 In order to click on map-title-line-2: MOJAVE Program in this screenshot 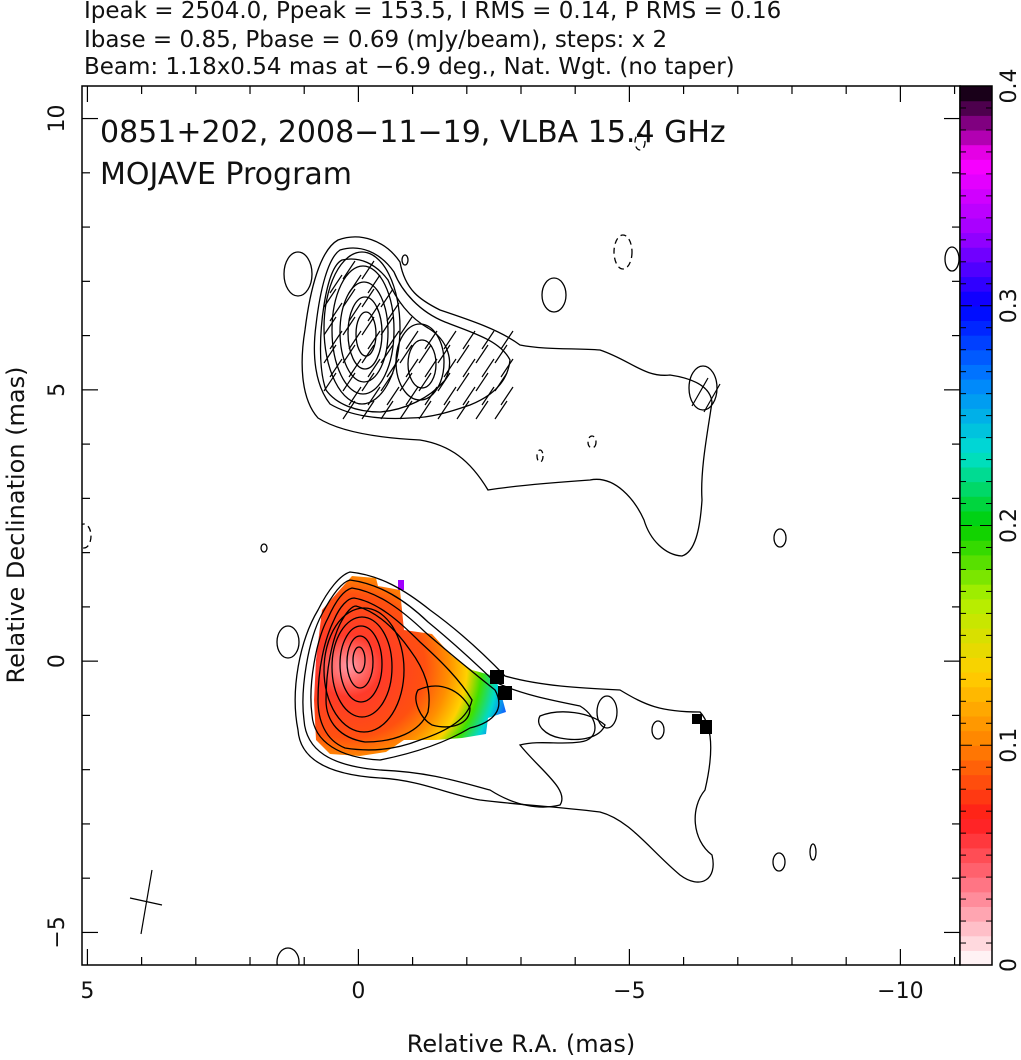, I will do `click(226, 174)`.